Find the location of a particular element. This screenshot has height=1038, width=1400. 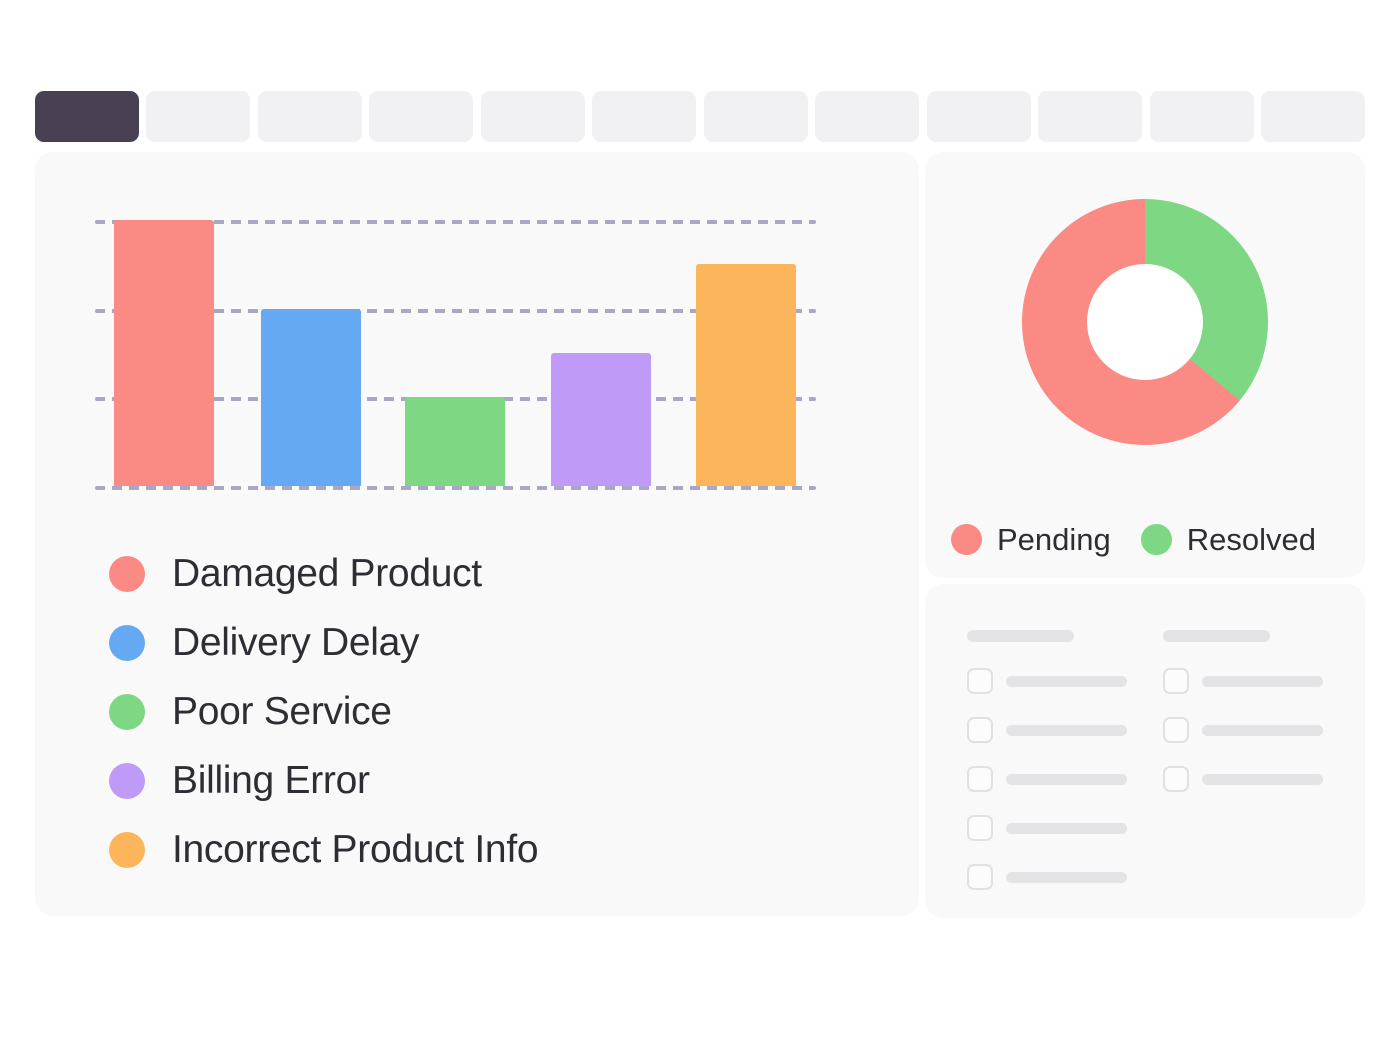

donut-chart is located at coordinates (1145, 322).